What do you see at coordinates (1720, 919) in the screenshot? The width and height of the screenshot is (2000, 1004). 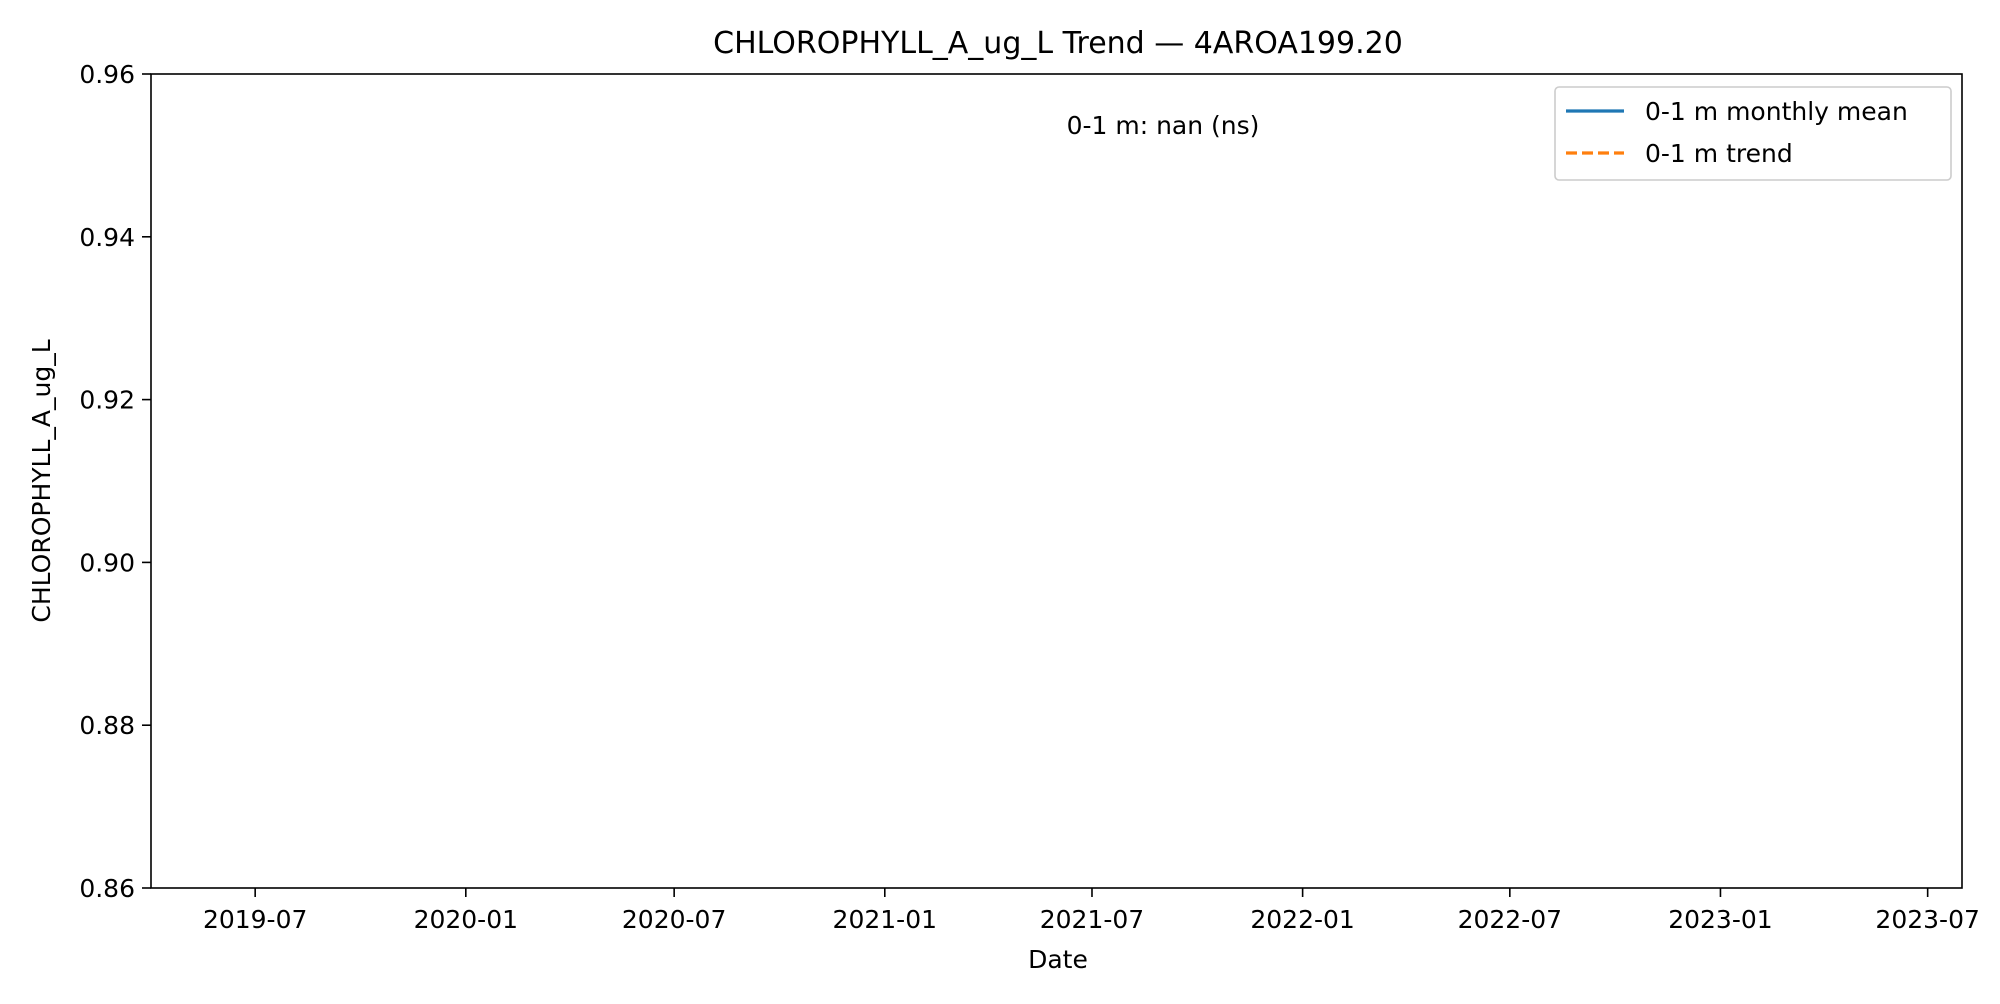 I see `x-tick-label: 2023-01` at bounding box center [1720, 919].